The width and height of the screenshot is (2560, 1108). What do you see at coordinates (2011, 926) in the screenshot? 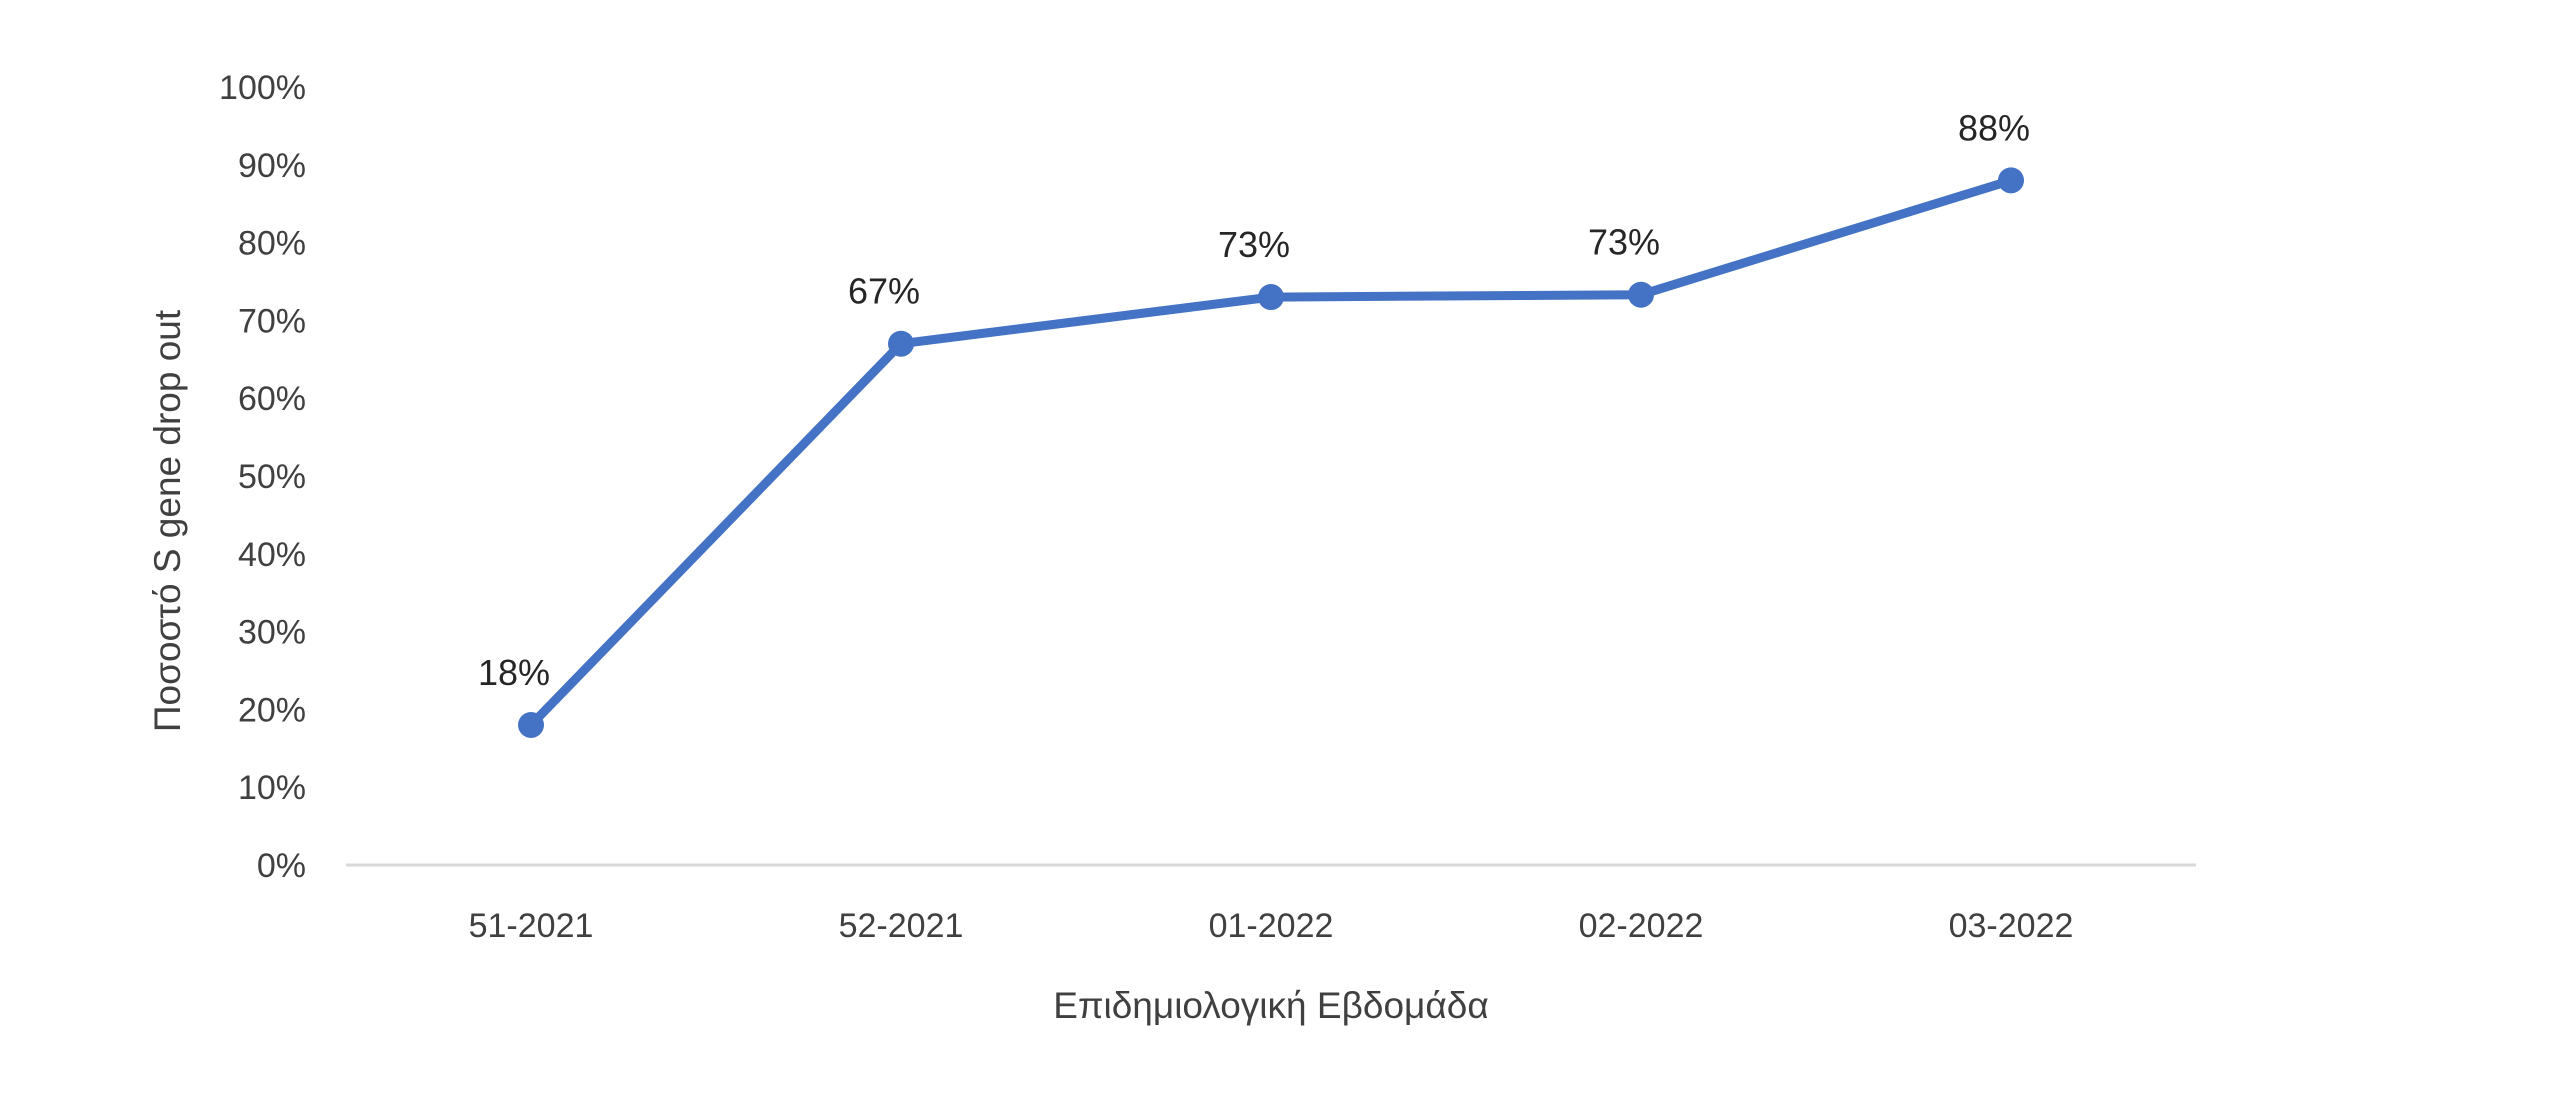
I see `x-tick-label: 03-2022` at bounding box center [2011, 926].